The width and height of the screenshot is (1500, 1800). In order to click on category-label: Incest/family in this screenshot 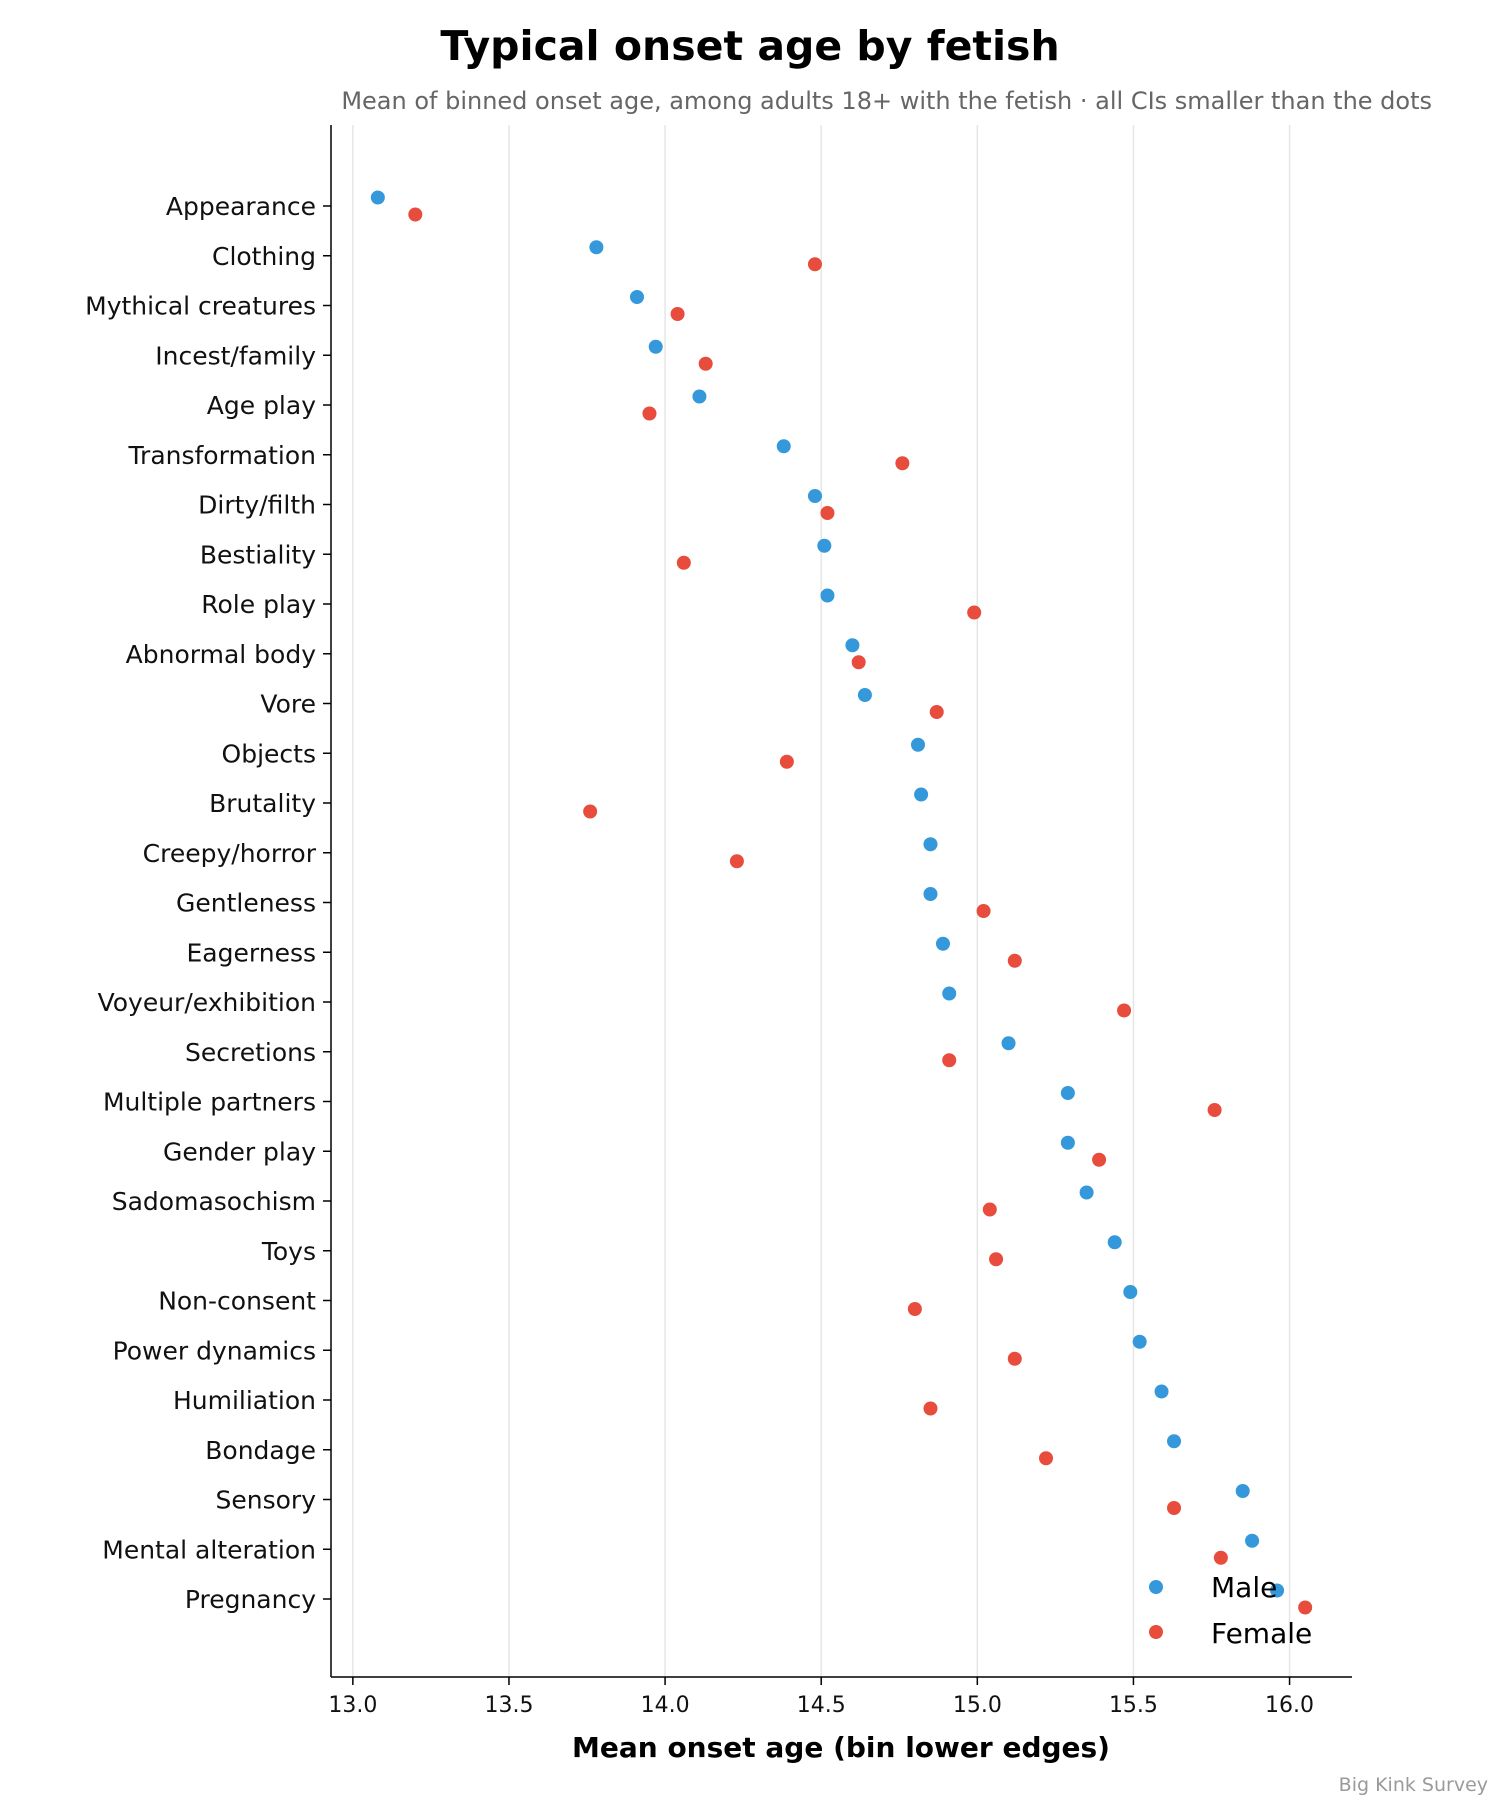, I will do `click(235, 355)`.